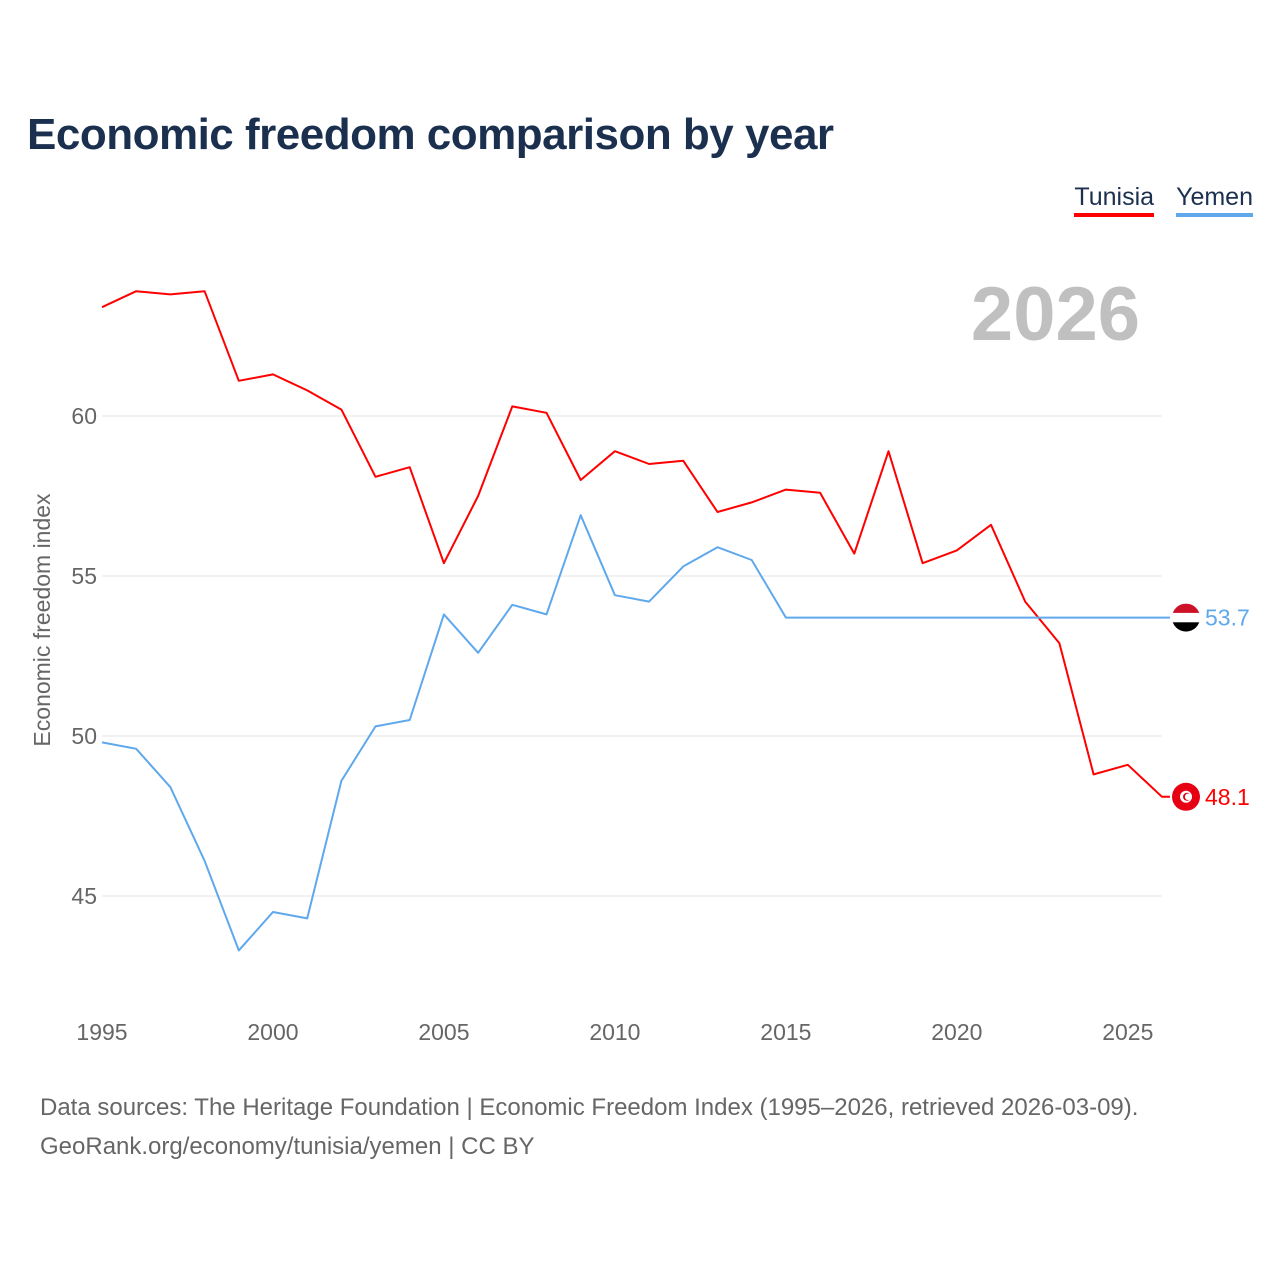 This screenshot has height=1280, width=1280. I want to click on x-tick-label: 2000, so click(272, 1032).